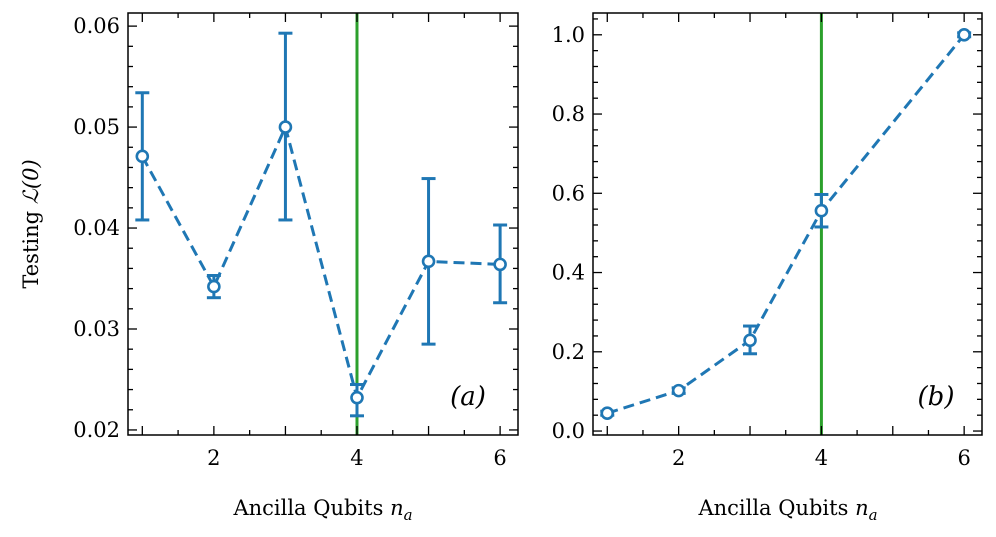 Image resolution: width=996 pixels, height=537 pixels. I want to click on panel-a-tag: (a), so click(468, 397).